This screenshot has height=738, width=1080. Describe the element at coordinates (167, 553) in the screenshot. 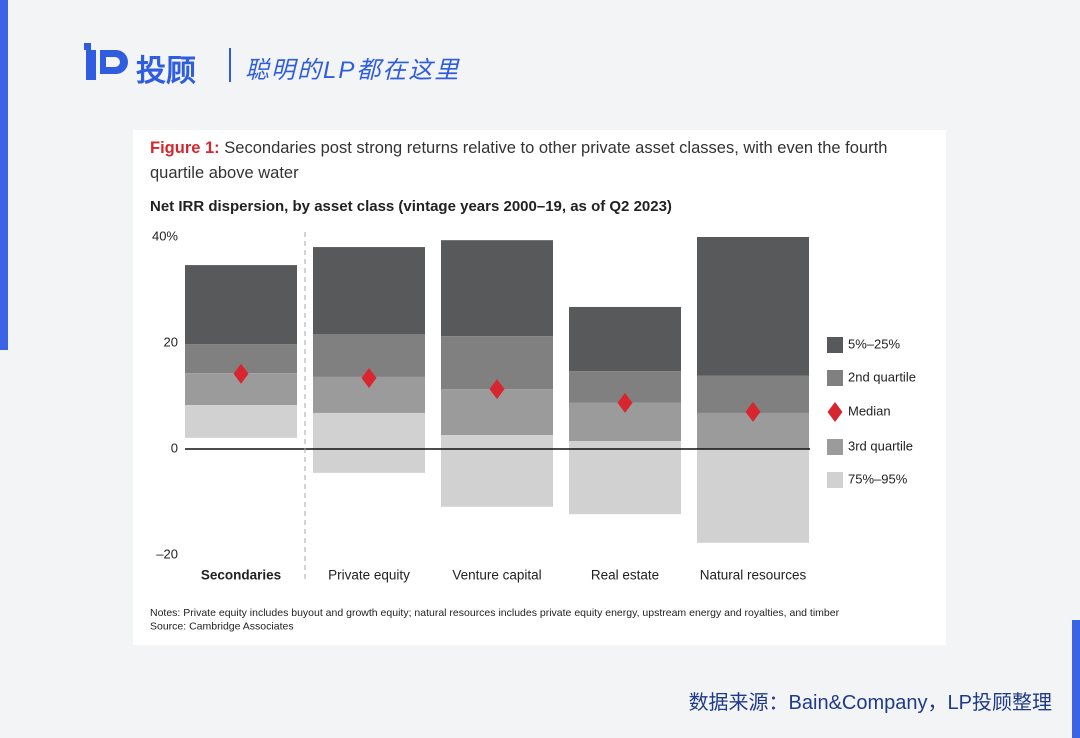

I see `y-tick-label: –20` at that location.